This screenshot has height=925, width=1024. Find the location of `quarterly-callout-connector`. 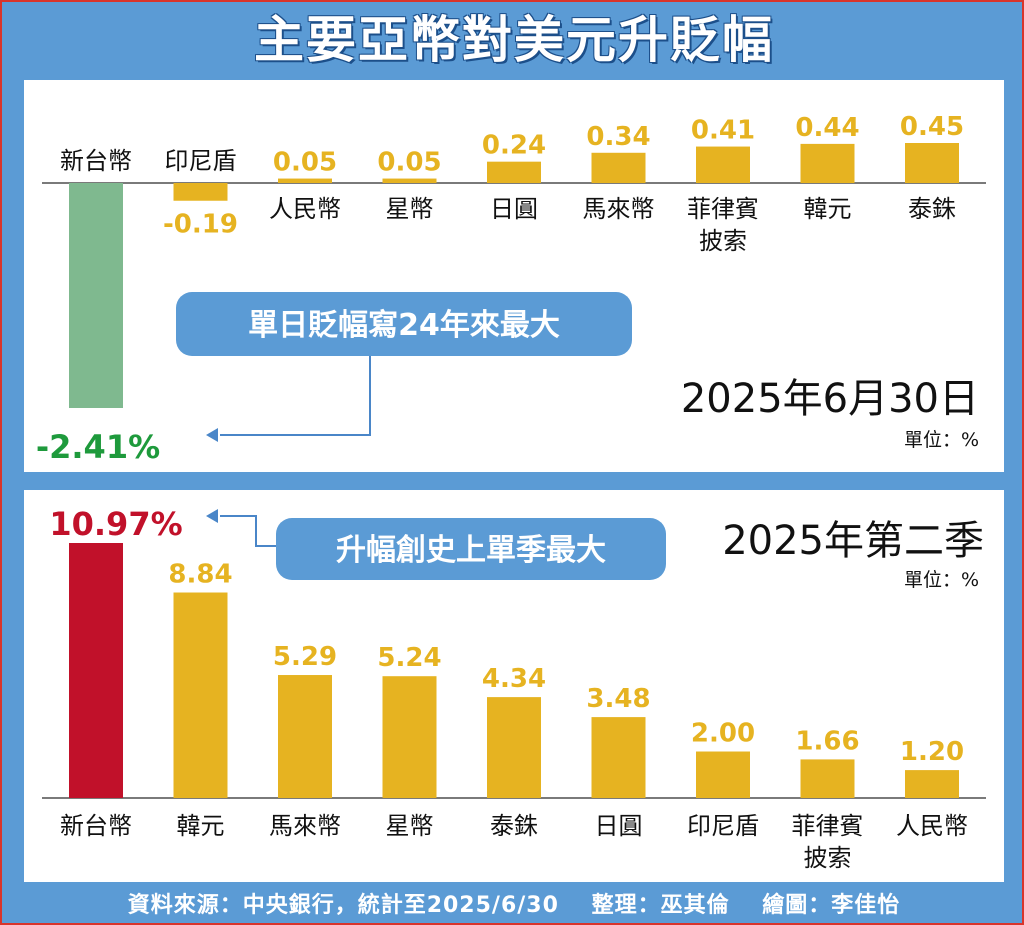

quarterly-callout-connector is located at coordinates (248, 531).